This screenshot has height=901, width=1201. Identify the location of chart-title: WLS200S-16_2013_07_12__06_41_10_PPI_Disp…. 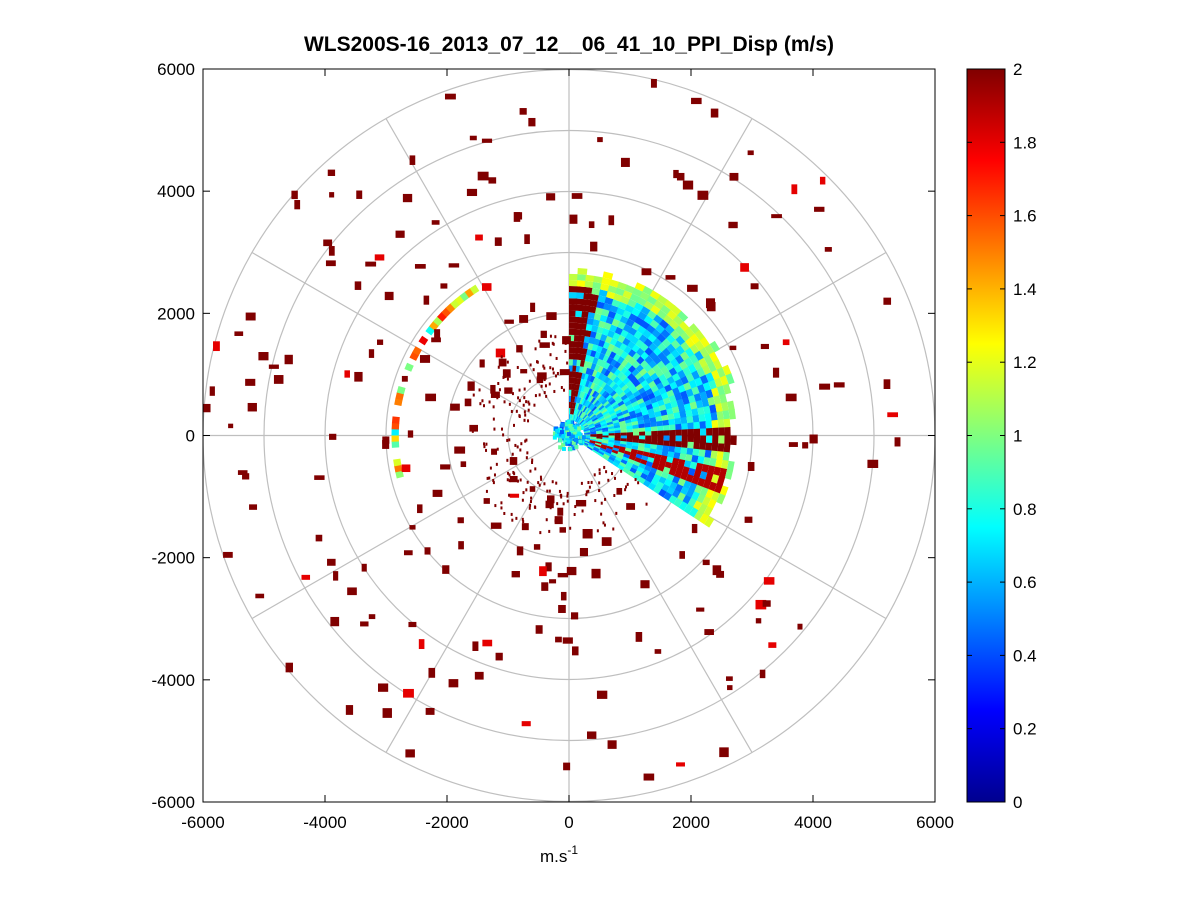
(569, 44).